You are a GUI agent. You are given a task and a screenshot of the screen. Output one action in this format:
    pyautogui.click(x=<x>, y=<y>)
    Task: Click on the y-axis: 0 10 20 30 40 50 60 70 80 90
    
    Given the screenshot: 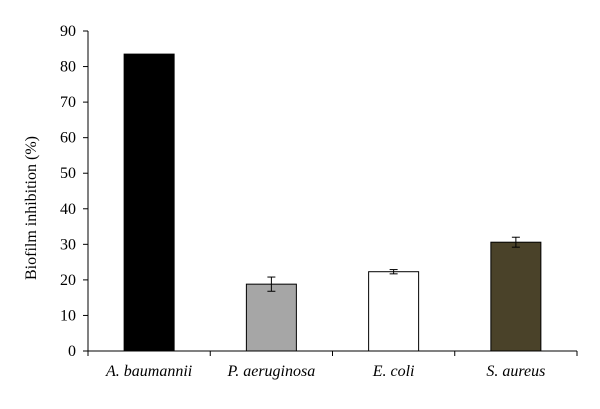 What is the action you would take?
    pyautogui.click(x=74, y=191)
    